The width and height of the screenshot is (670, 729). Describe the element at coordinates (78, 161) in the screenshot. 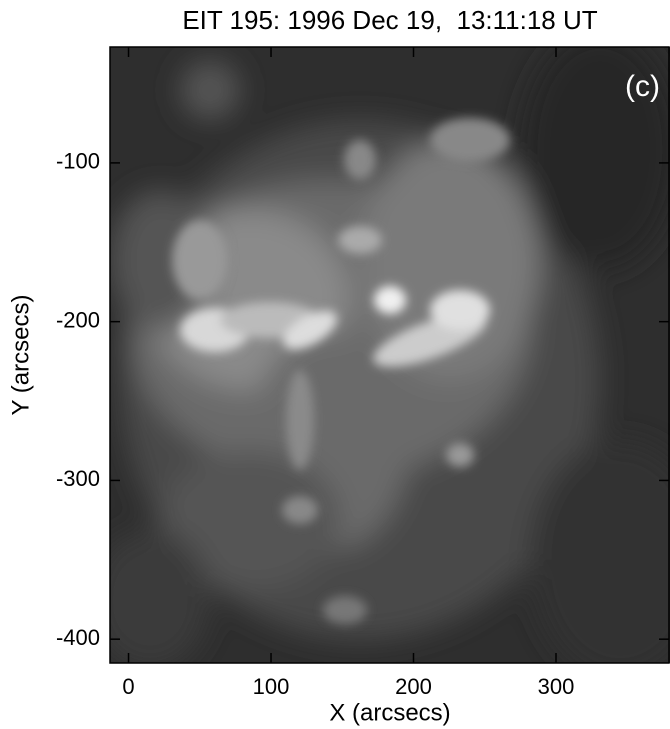

I see `y-tick-label: -100` at that location.